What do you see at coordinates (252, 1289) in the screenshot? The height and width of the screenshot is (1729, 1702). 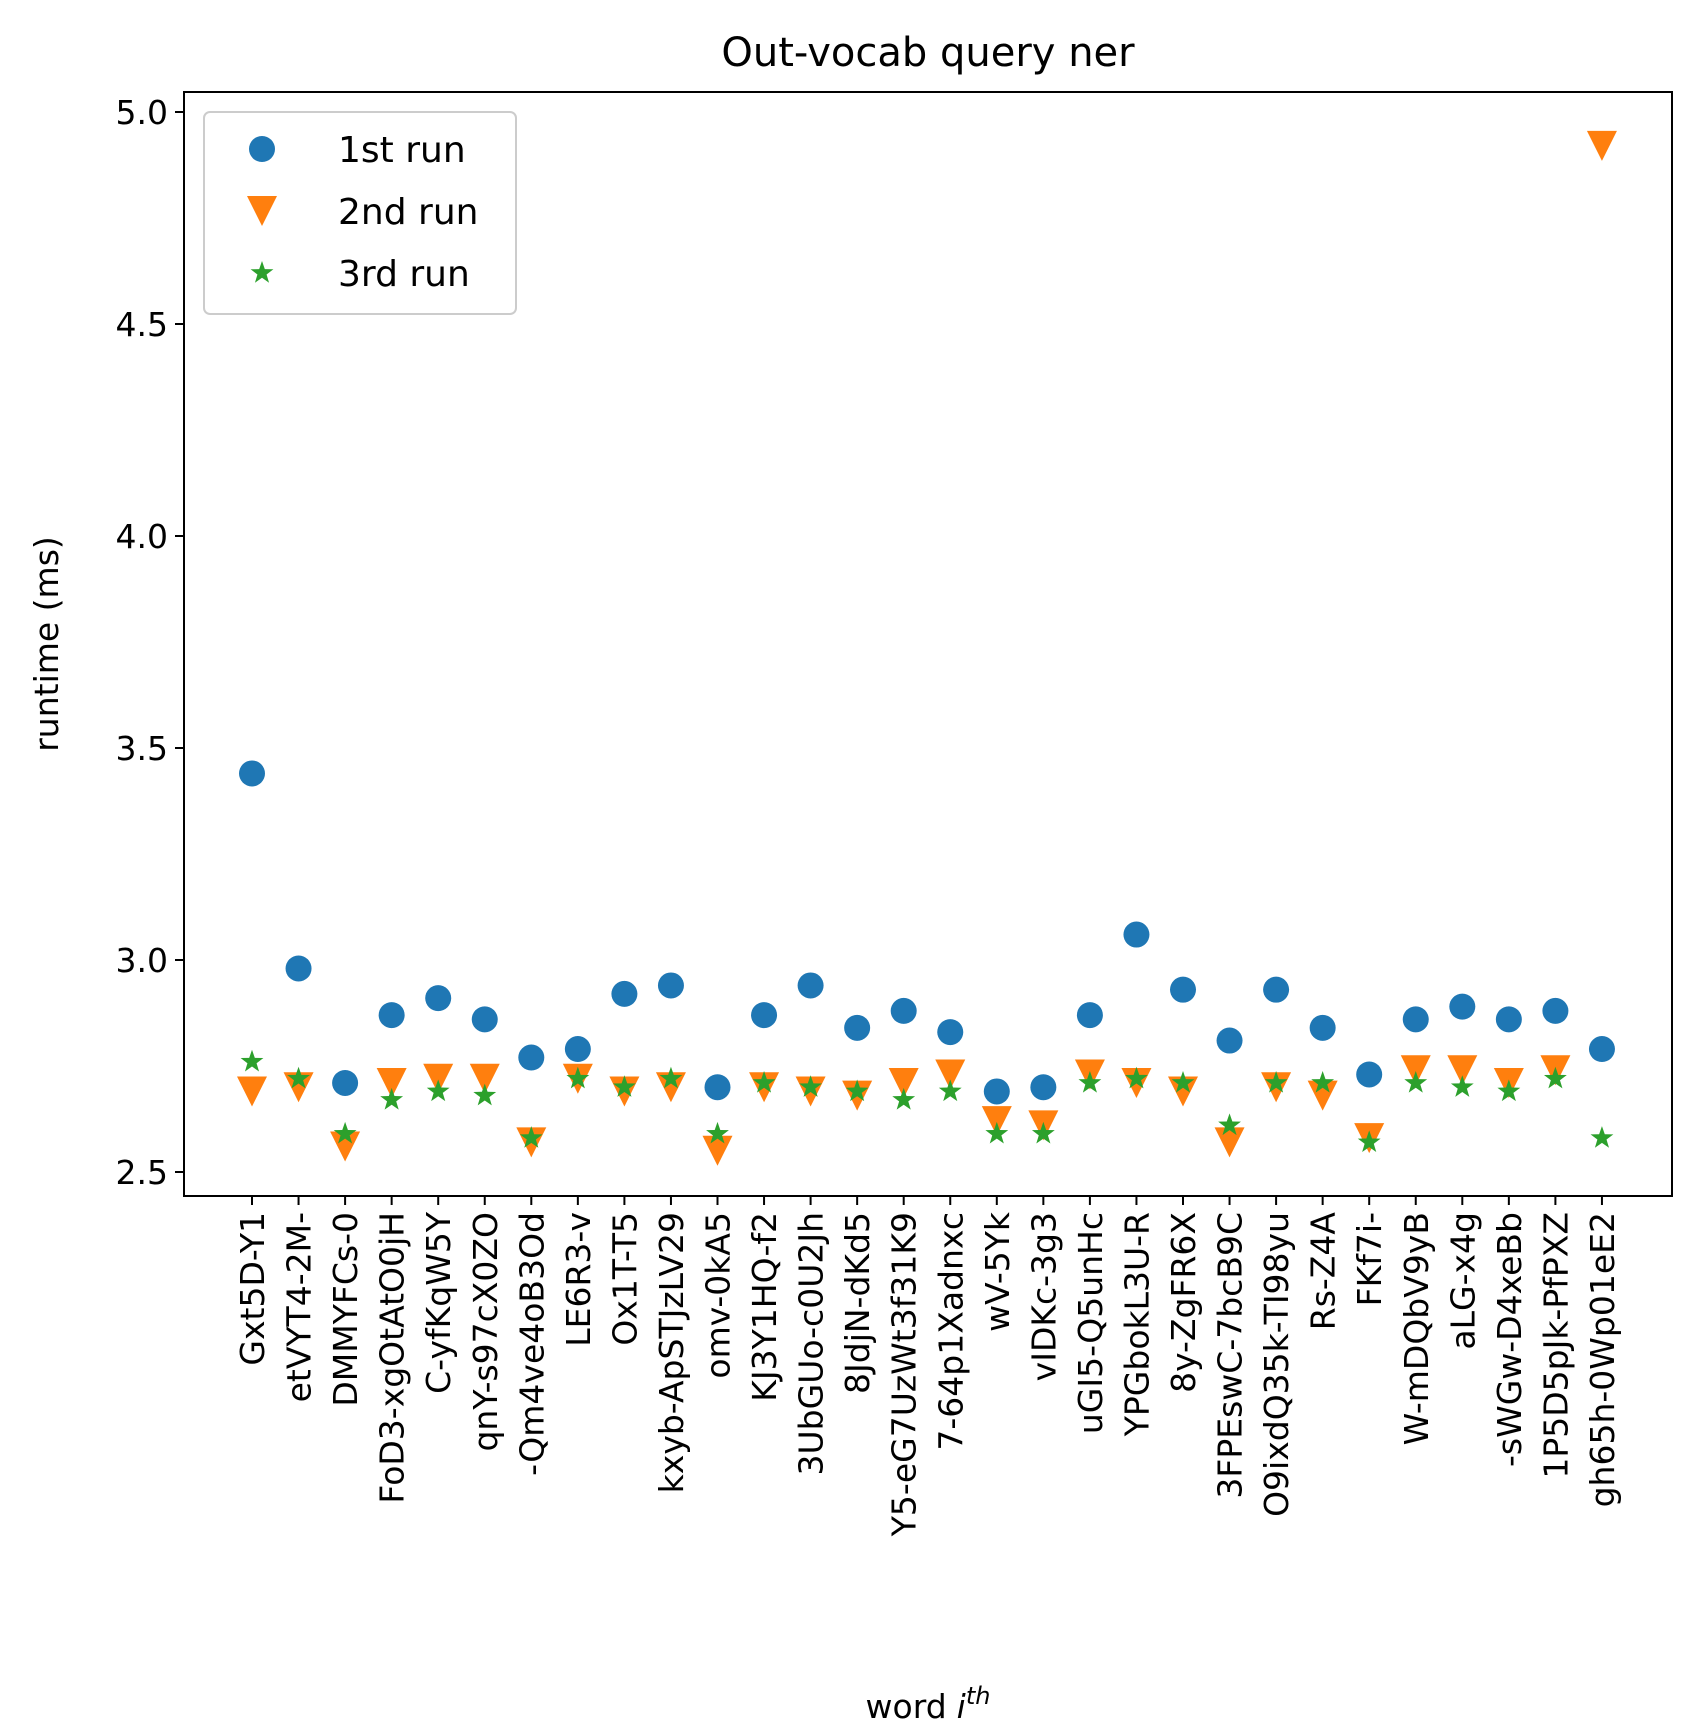 I see `x-tick-label: Gxt5D-Y1` at bounding box center [252, 1289].